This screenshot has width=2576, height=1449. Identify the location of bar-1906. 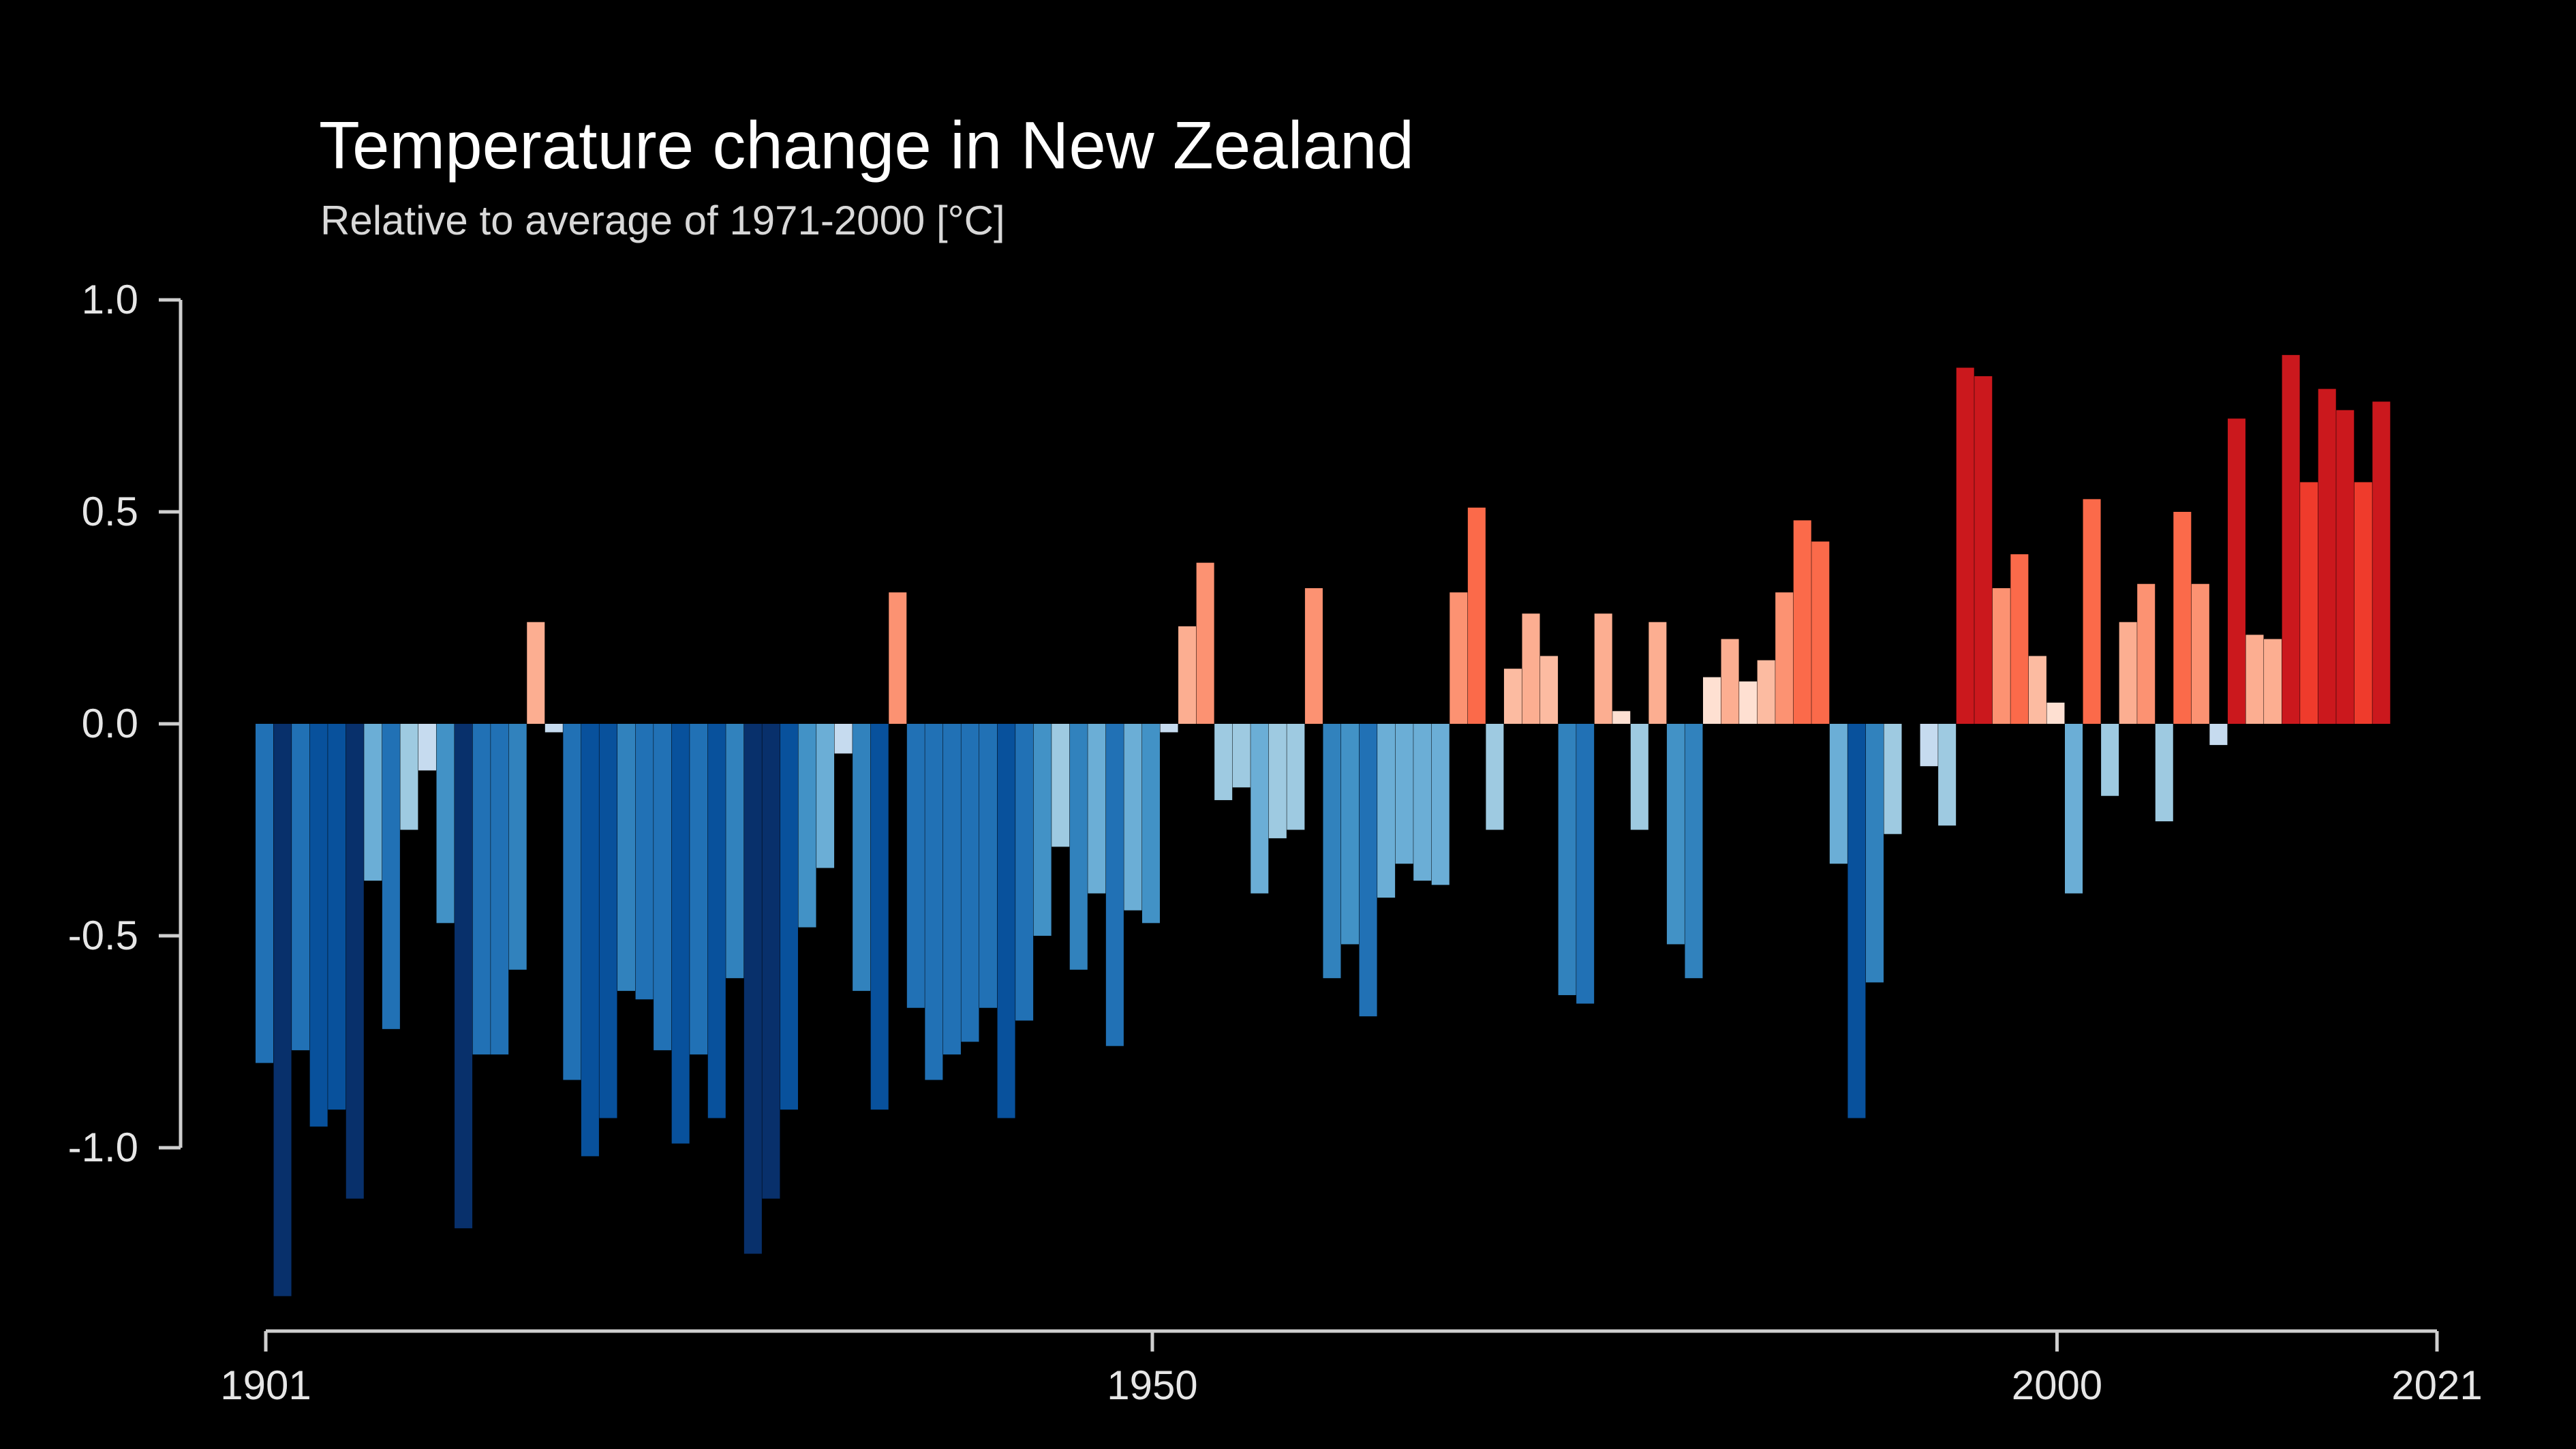
(355, 962).